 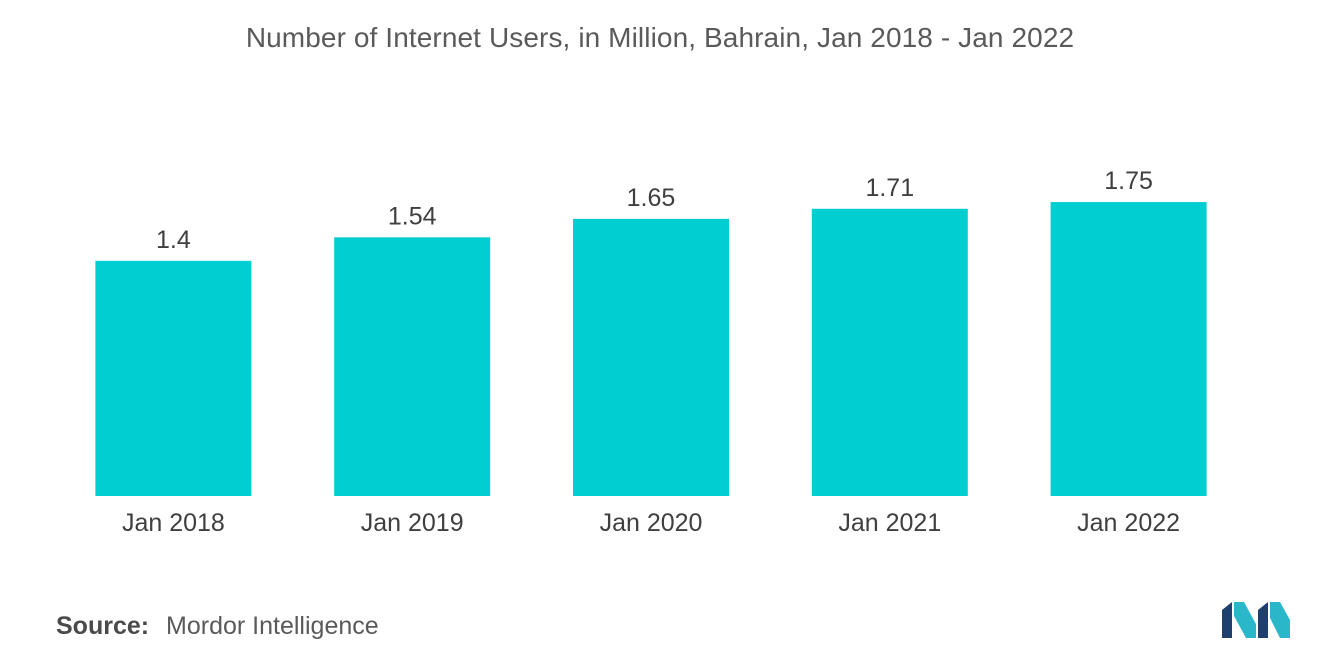 I want to click on value-labels-group: 1.4 1.54 1.65 1.71 1.75, so click(x=654, y=210).